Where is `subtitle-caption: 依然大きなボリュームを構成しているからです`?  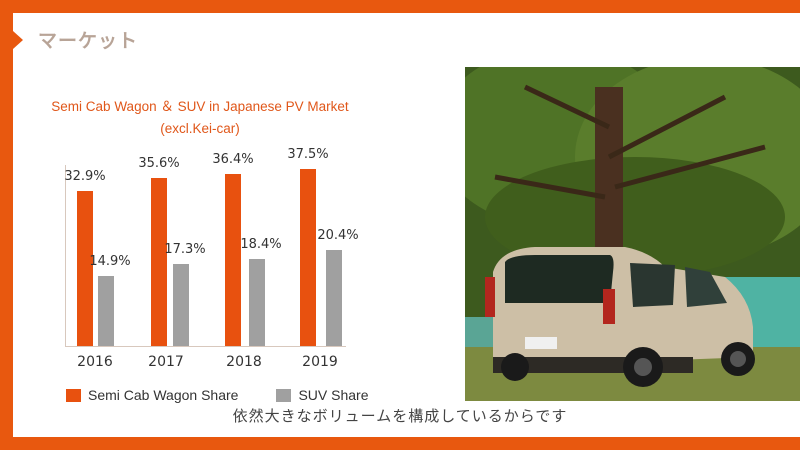 subtitle-caption: 依然大きなボリュームを構成しているからです is located at coordinates (400, 416).